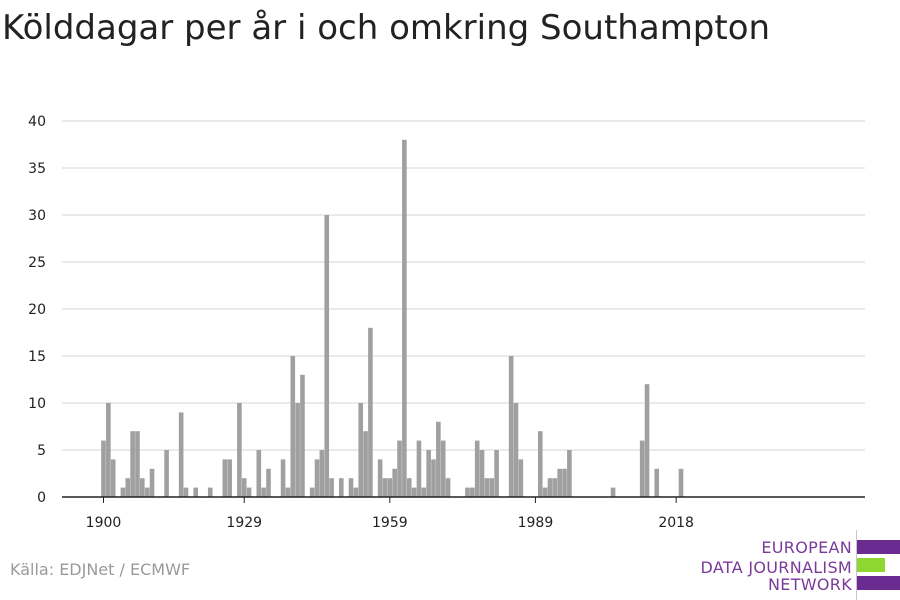  What do you see at coordinates (394, 482) in the screenshot?
I see `bar: 1960: 3` at bounding box center [394, 482].